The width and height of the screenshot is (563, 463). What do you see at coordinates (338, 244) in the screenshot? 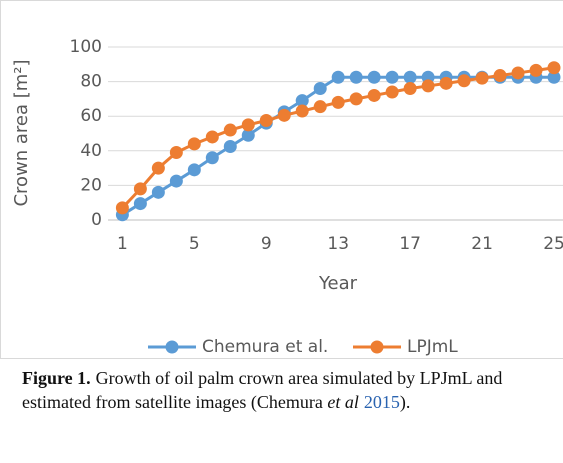
I see `x-tick-label: 13` at bounding box center [338, 244].